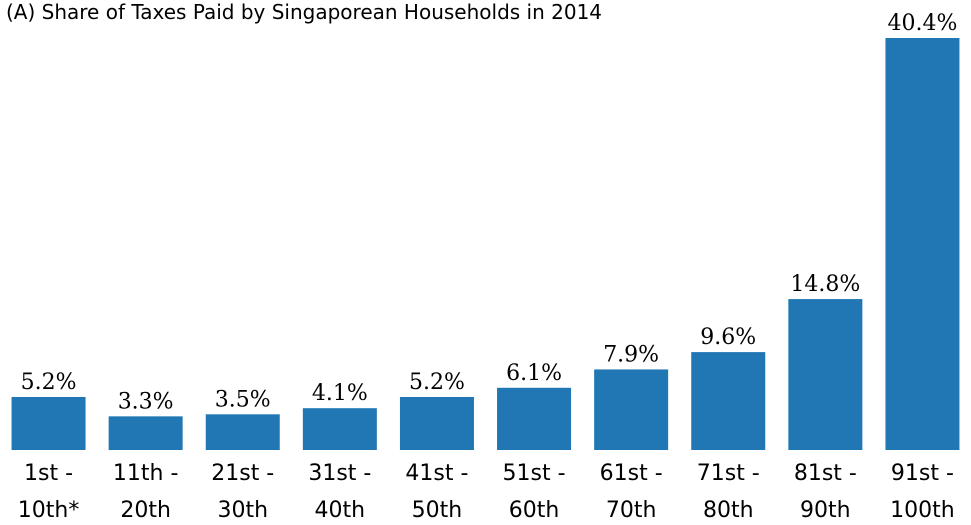  I want to click on value-label: 6.1%, so click(534, 373).